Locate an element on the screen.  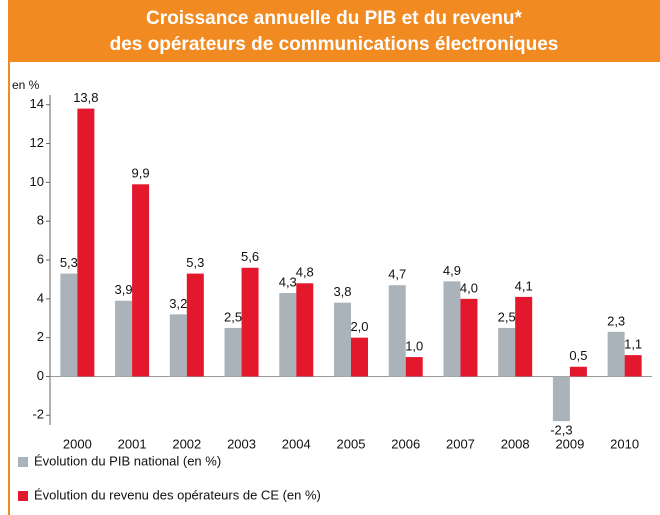
x-tick-label: 2001 is located at coordinates (132, 443).